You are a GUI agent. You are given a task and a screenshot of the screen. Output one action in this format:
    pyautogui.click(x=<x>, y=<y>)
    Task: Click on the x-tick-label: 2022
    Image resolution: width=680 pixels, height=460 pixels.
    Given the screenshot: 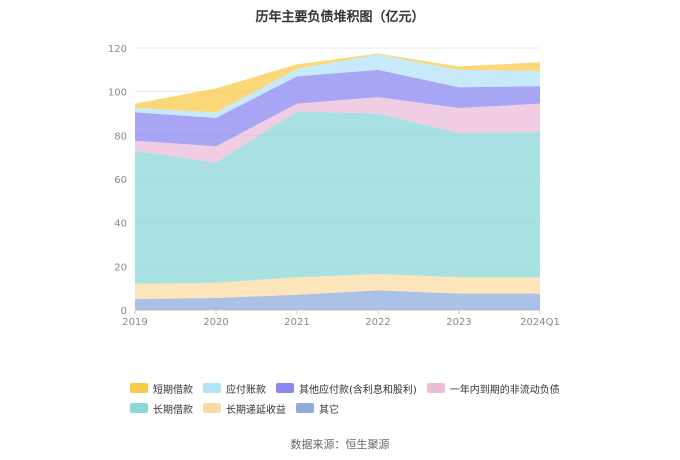 What is the action you would take?
    pyautogui.click(x=377, y=322)
    